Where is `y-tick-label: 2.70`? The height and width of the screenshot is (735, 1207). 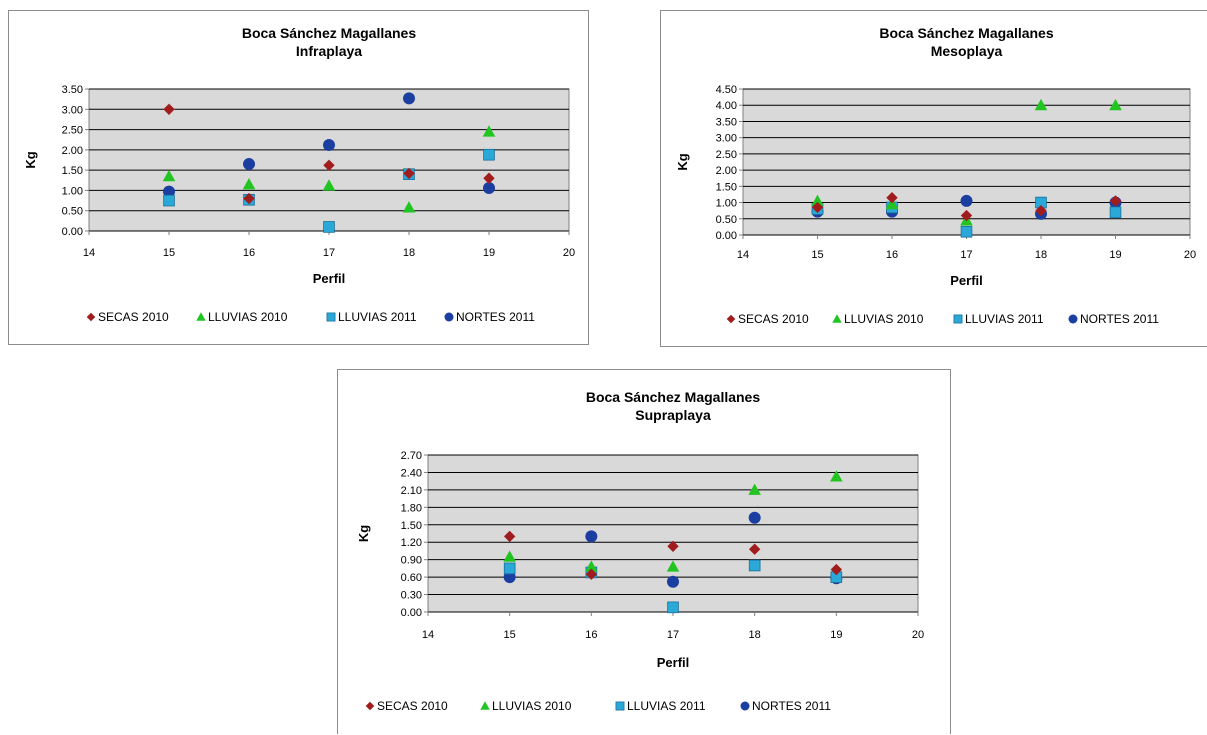
y-tick-label: 2.70 is located at coordinates (411, 456).